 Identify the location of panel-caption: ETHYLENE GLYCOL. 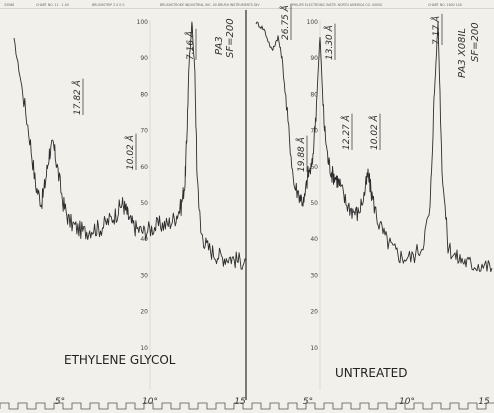
(120, 360).